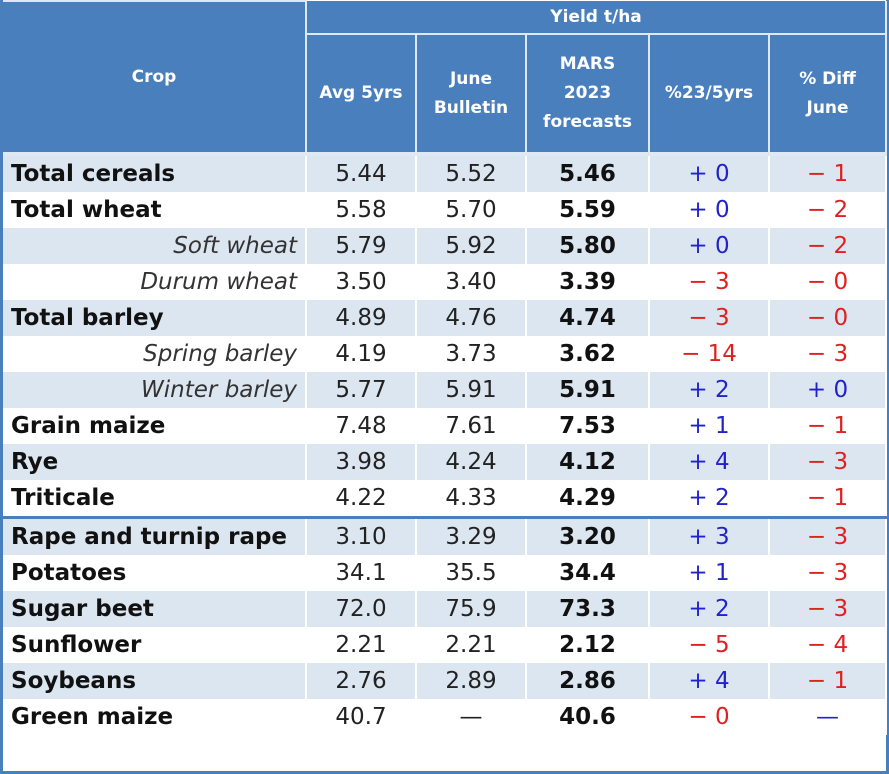 This screenshot has height=774, width=889. I want to click on table-row: Green maize 40.7—40.6− 0—, so click(445, 717).